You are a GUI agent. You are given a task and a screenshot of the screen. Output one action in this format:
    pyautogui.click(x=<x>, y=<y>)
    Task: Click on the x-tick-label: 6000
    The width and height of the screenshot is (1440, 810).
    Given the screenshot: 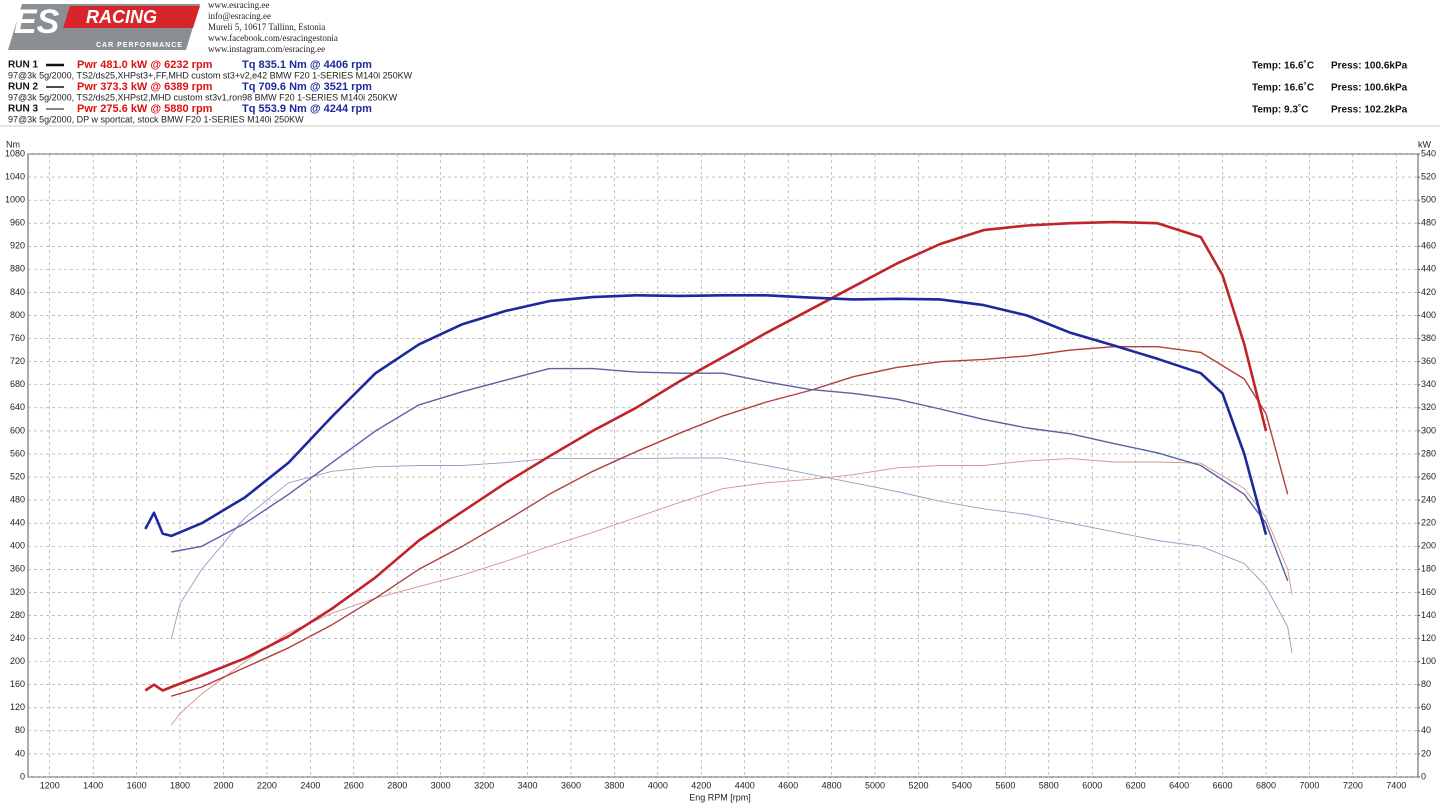 What is the action you would take?
    pyautogui.click(x=1092, y=785)
    